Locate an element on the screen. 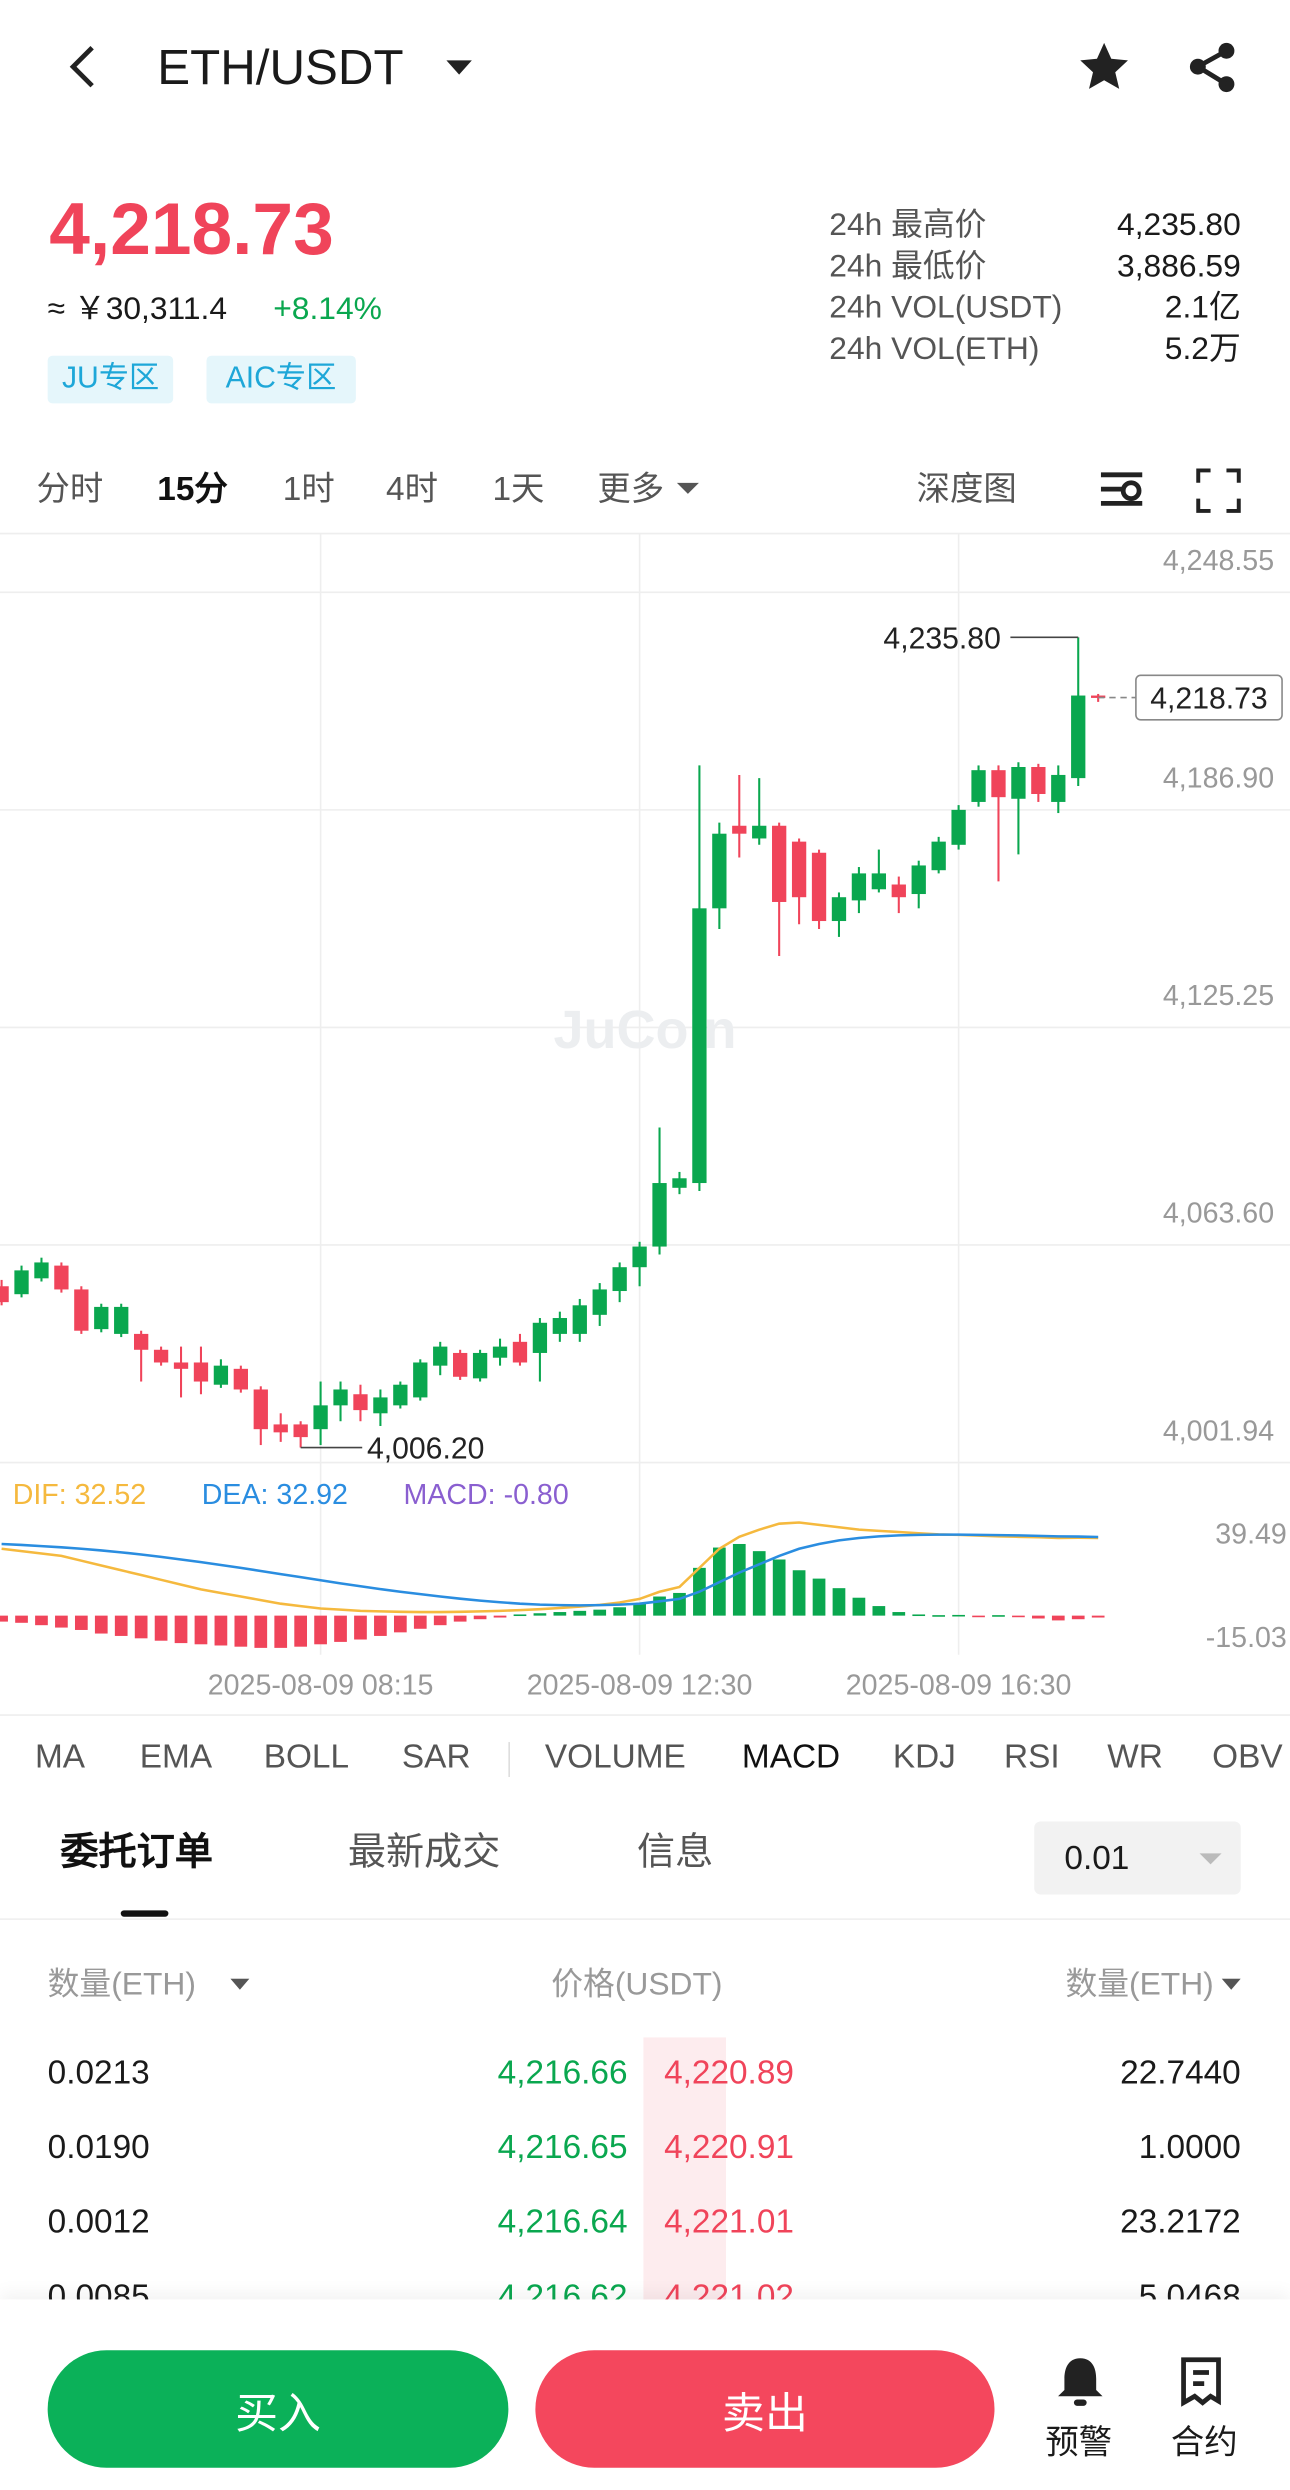 This screenshot has width=1290, height=2490. precision-select: 0.01 is located at coordinates (1137, 1858).